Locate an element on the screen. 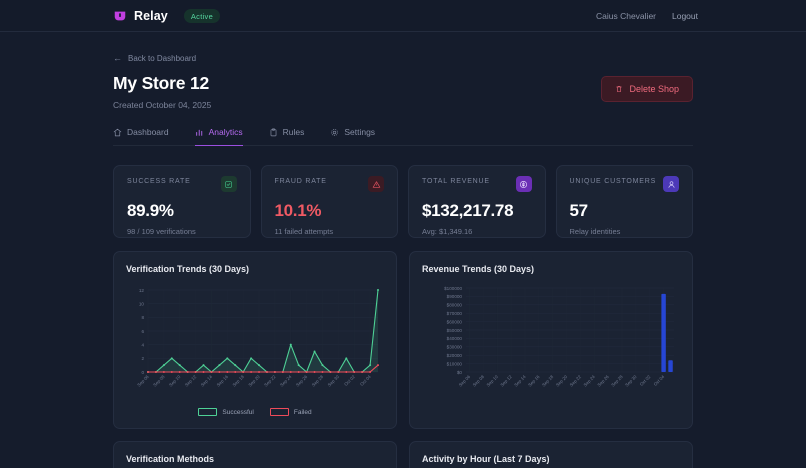 The height and width of the screenshot is (468, 806). stat-card-total-revenue: TOTAL REVENUE $132,217.78 Avg: $1,349.16 is located at coordinates (477, 201).